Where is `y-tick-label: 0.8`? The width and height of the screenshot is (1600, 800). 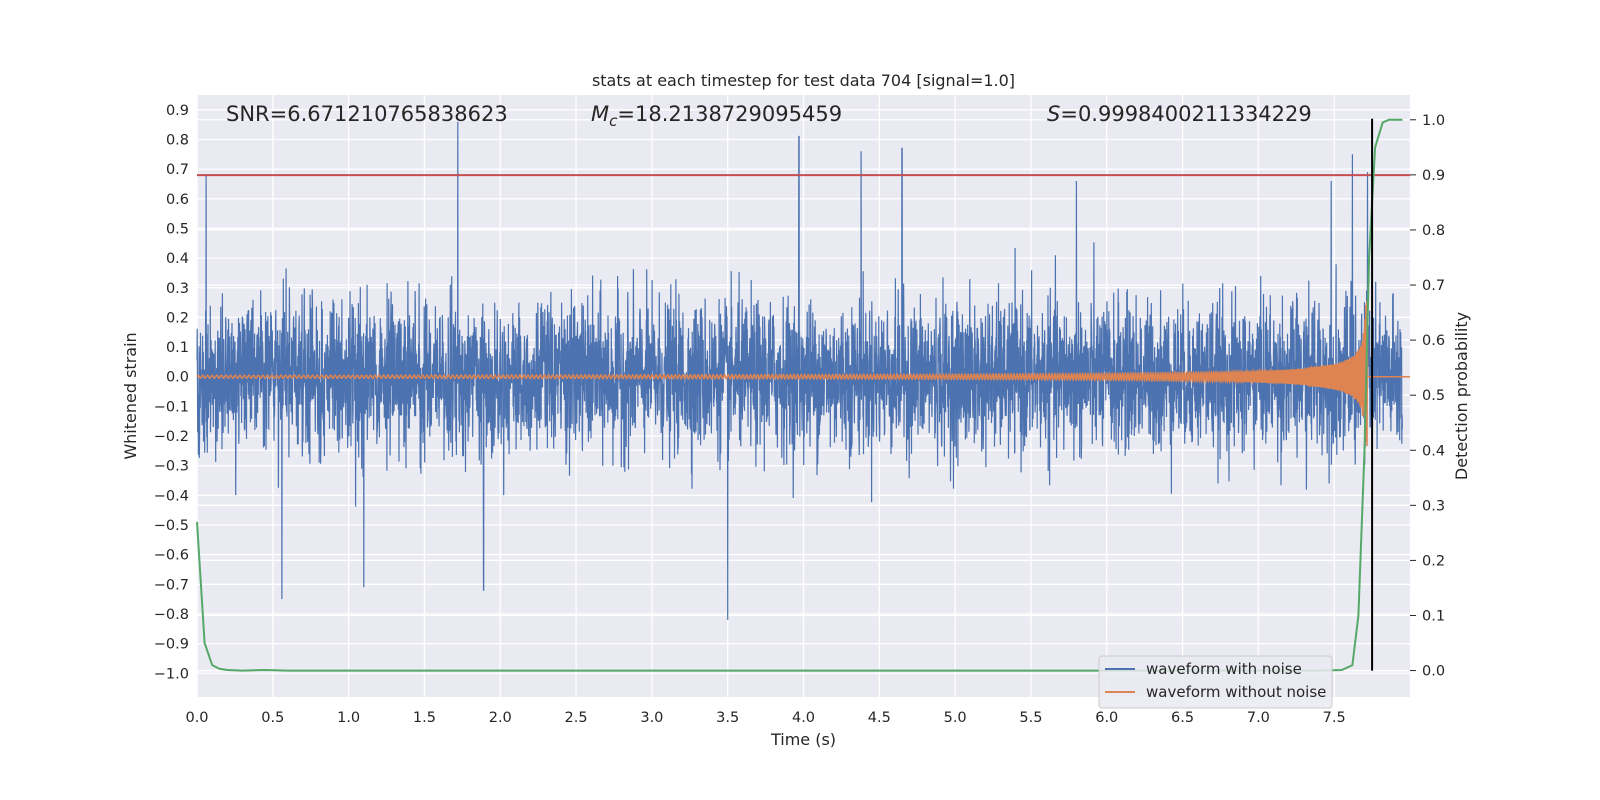
y-tick-label: 0.8 is located at coordinates (177, 140).